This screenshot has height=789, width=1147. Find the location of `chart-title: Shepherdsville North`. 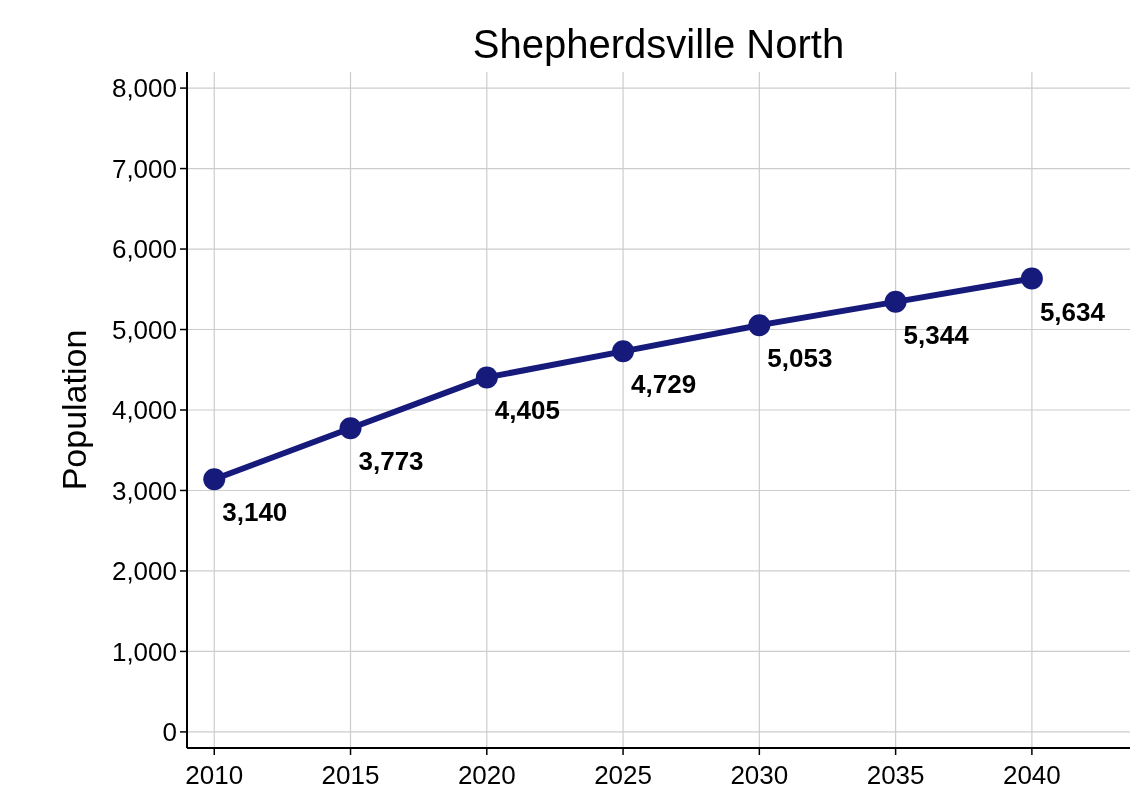

chart-title: Shepherdsville North is located at coordinates (658, 44).